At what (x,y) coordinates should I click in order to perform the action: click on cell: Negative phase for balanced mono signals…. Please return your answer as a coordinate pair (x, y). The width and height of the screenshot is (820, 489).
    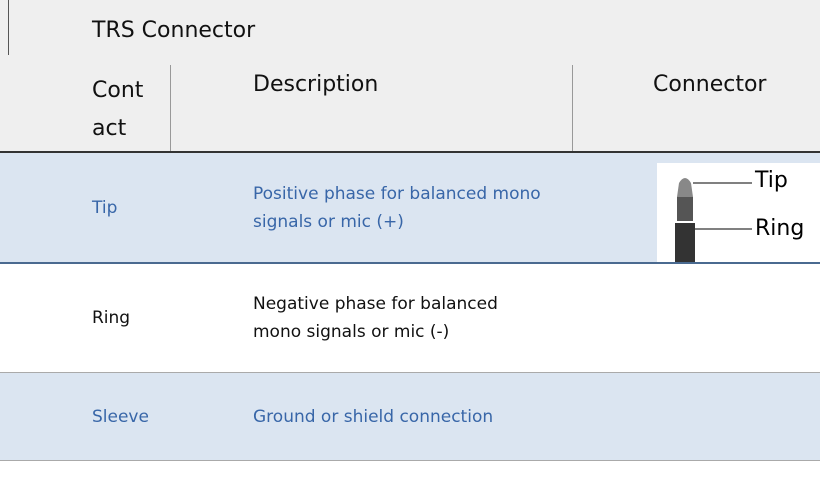
    Looking at the image, I should click on (375, 318).